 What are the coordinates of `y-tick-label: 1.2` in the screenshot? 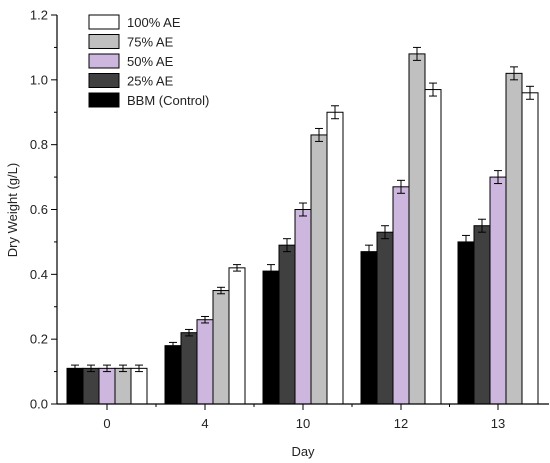 It's located at (39, 15).